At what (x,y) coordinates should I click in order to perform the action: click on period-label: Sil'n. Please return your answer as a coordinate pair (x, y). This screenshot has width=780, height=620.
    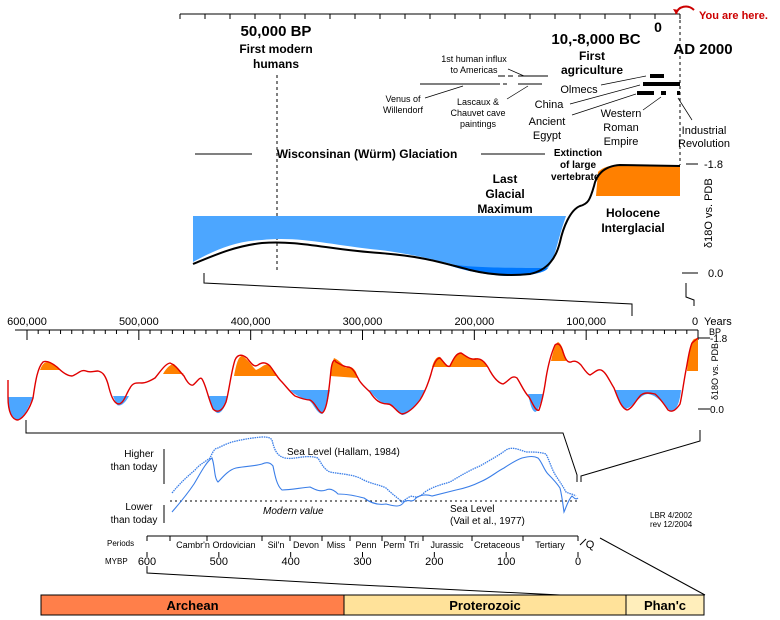
    Looking at the image, I should click on (276, 545).